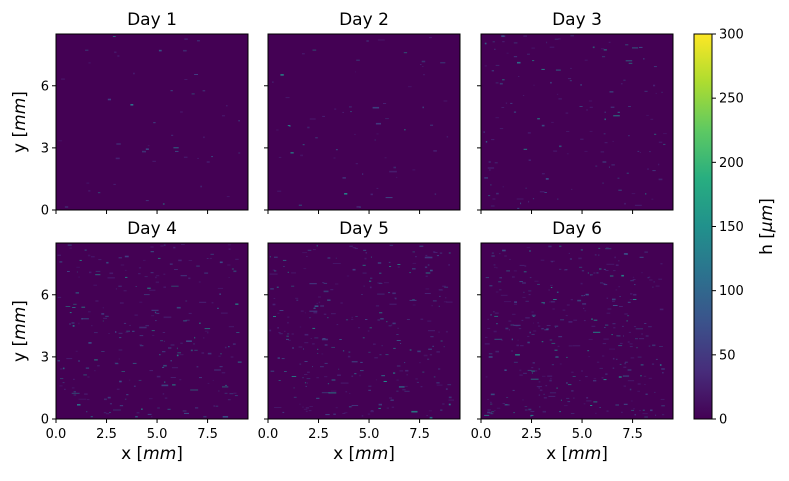  I want to click on y-tick-label: 6, so click(45, 86).